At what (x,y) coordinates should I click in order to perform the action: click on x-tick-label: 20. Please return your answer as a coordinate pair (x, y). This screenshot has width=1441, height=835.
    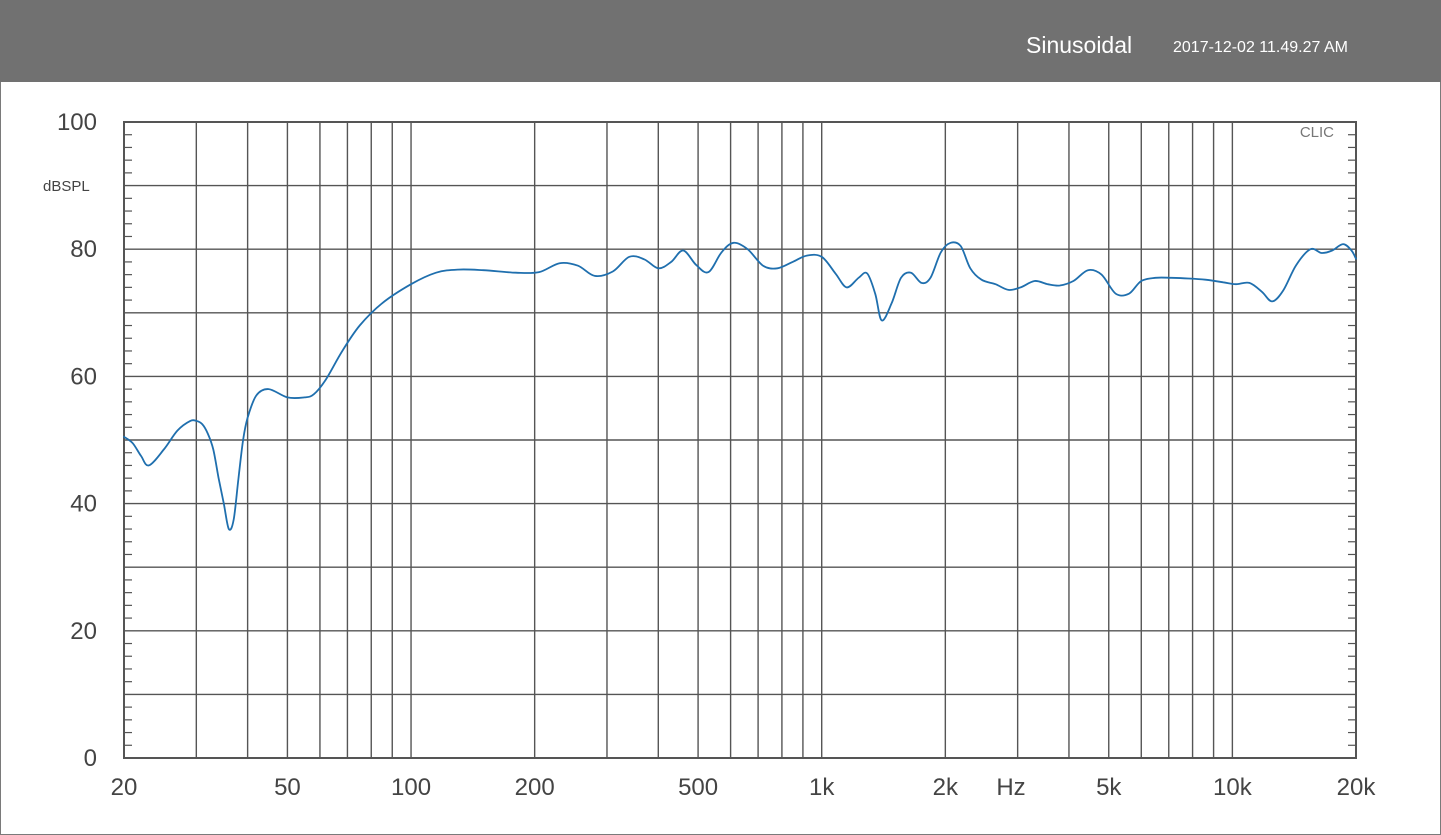
    Looking at the image, I should click on (124, 787).